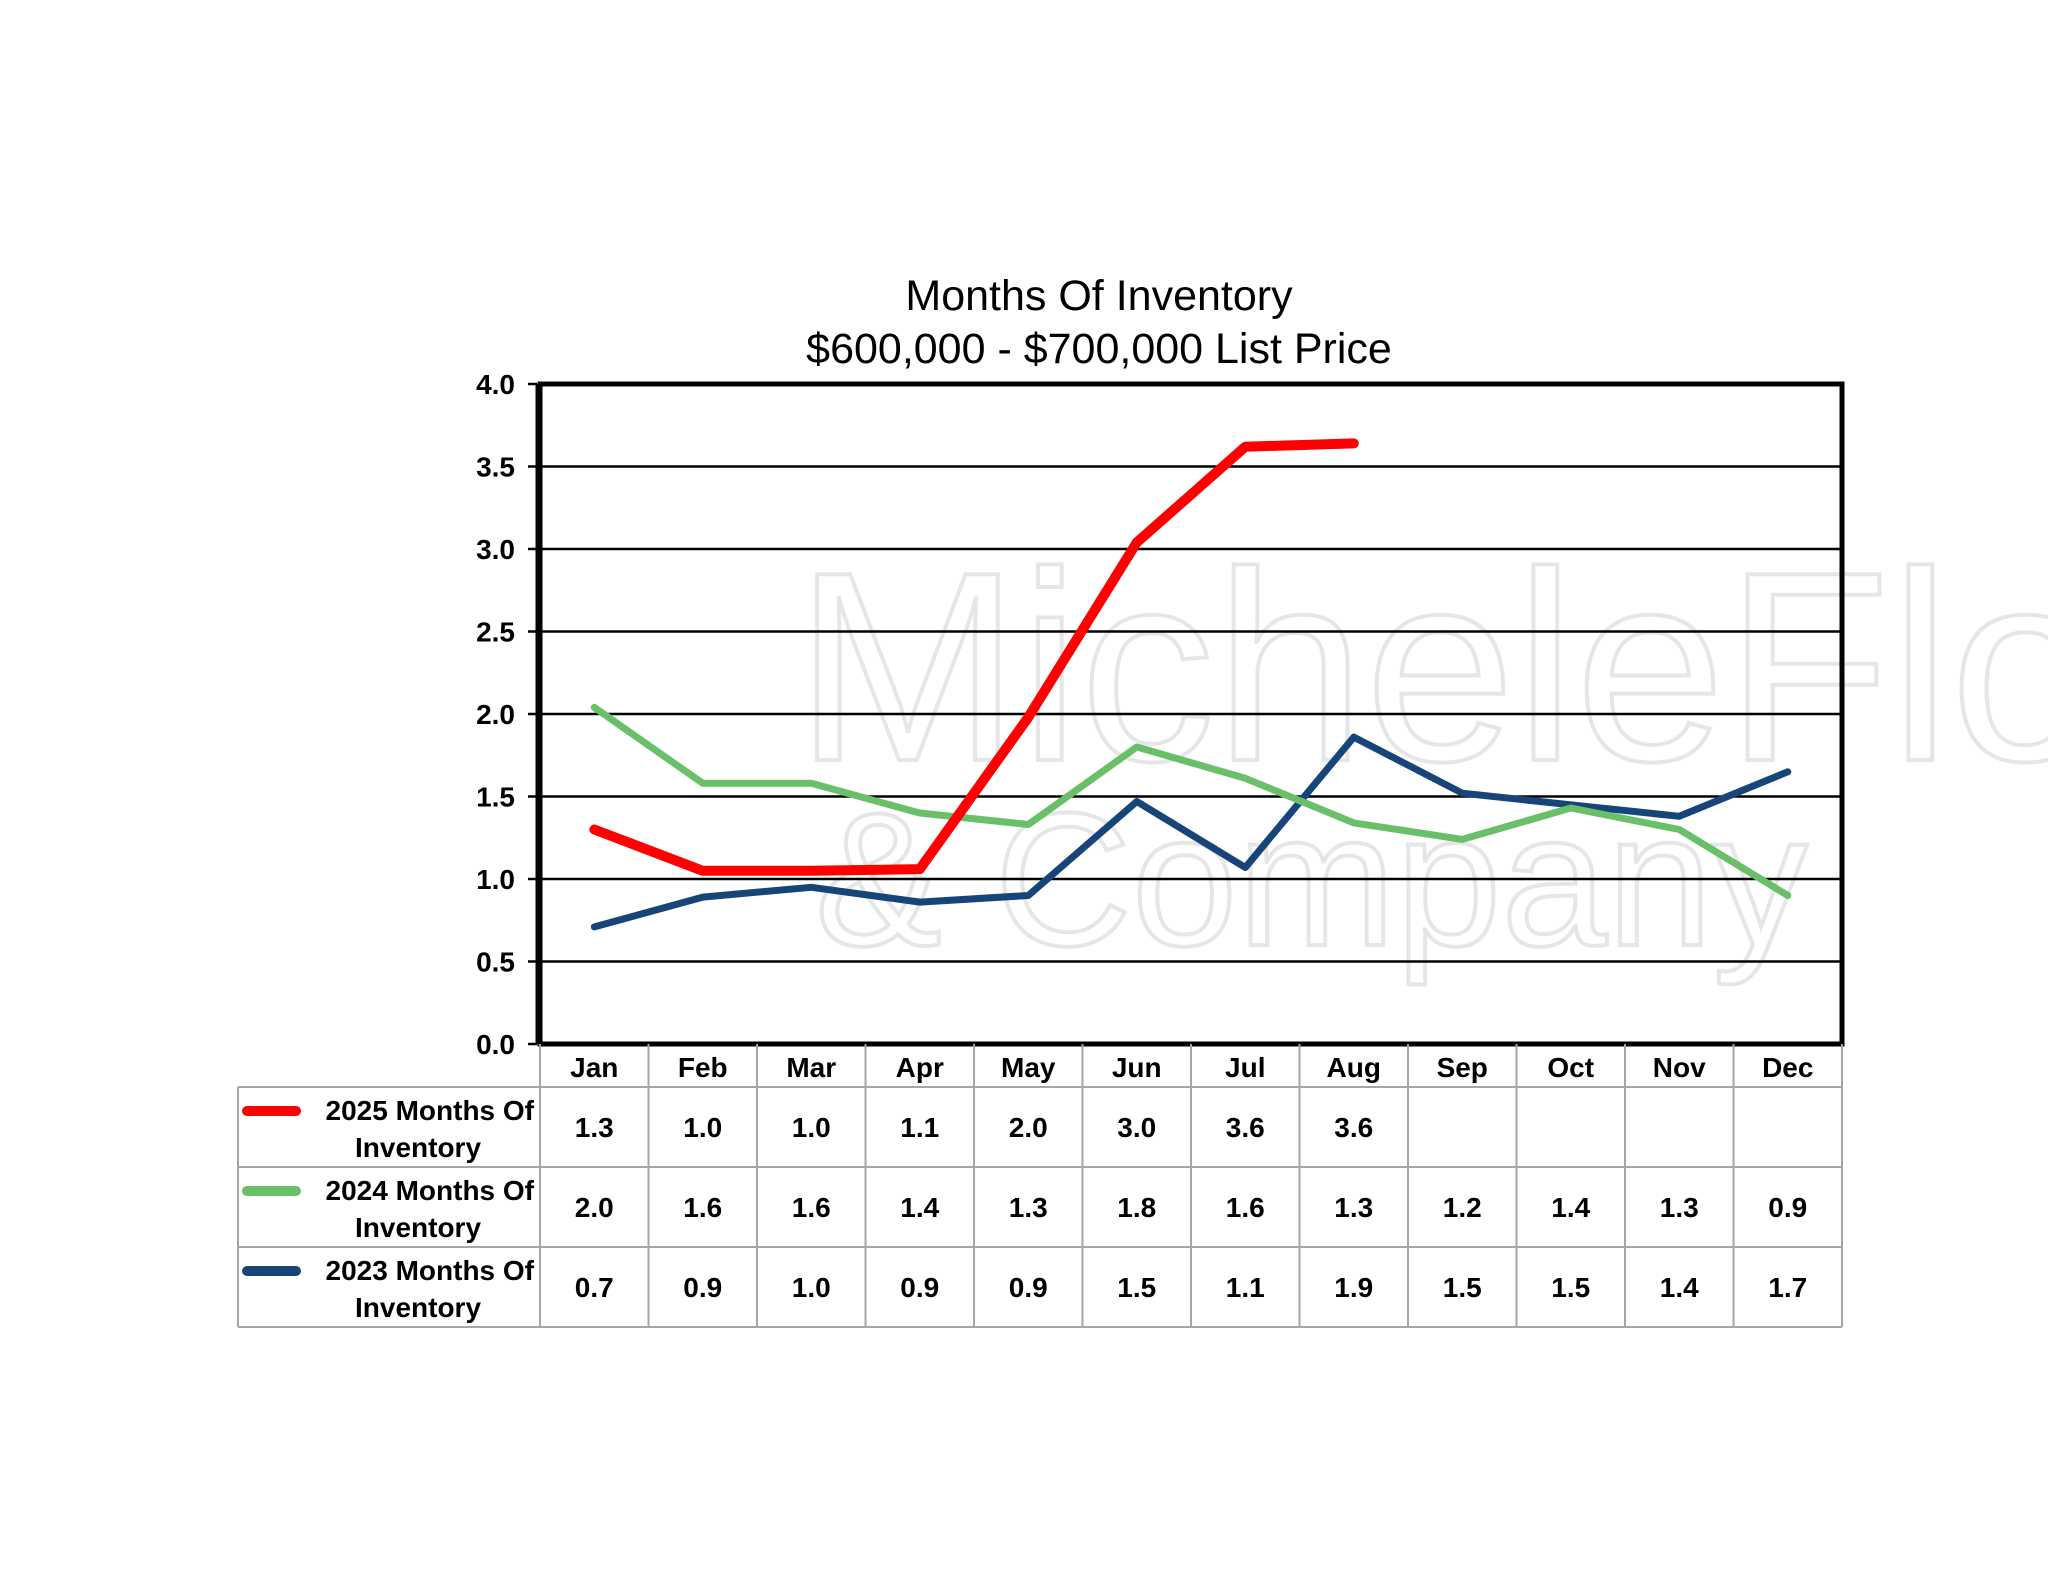  I want to click on x-category-label: Sep, so click(1462, 1067).